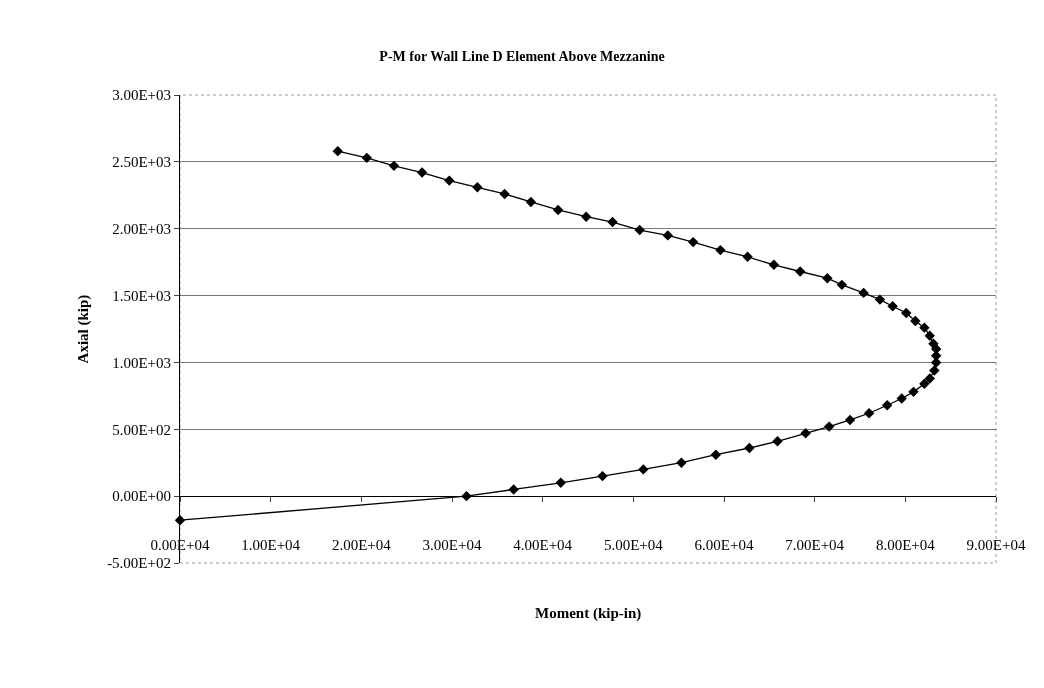 The image size is (1044, 688). I want to click on y-tick-label: 0.00E+00, so click(141, 496).